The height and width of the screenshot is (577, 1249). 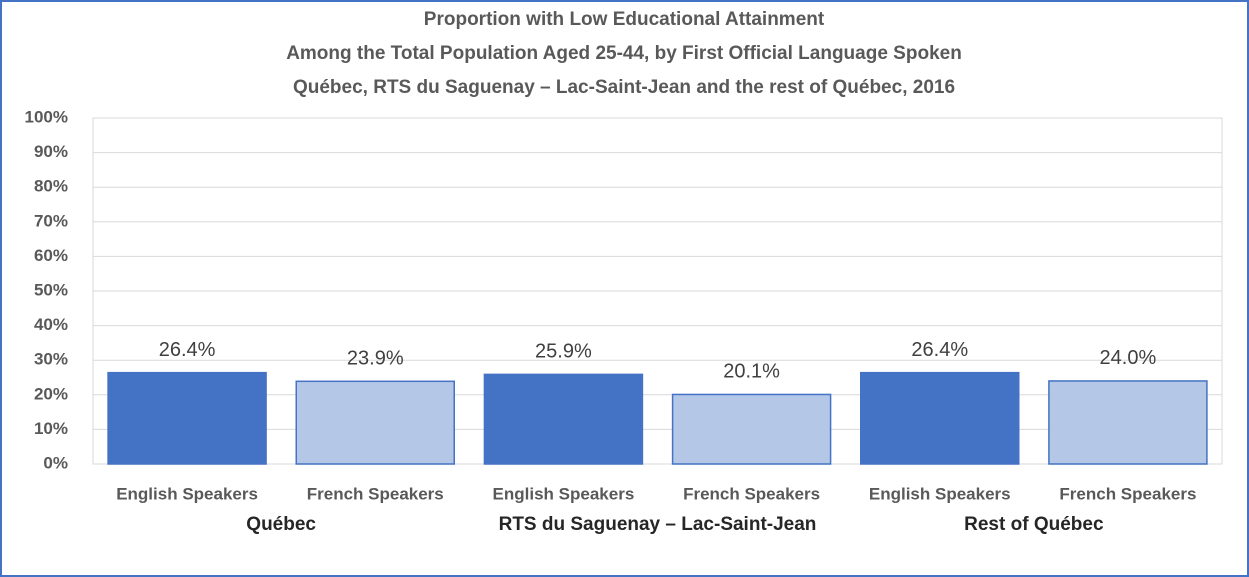 I want to click on value-label: 25.9%, so click(x=563, y=352).